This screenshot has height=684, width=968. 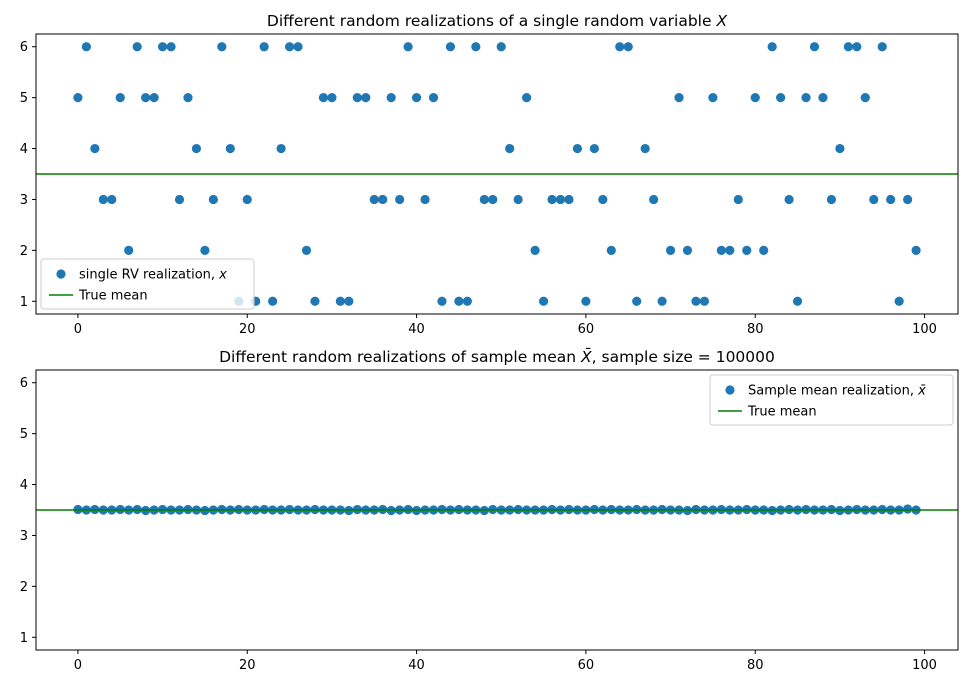 I want to click on chart-2-x-tick: 0, so click(x=78, y=661).